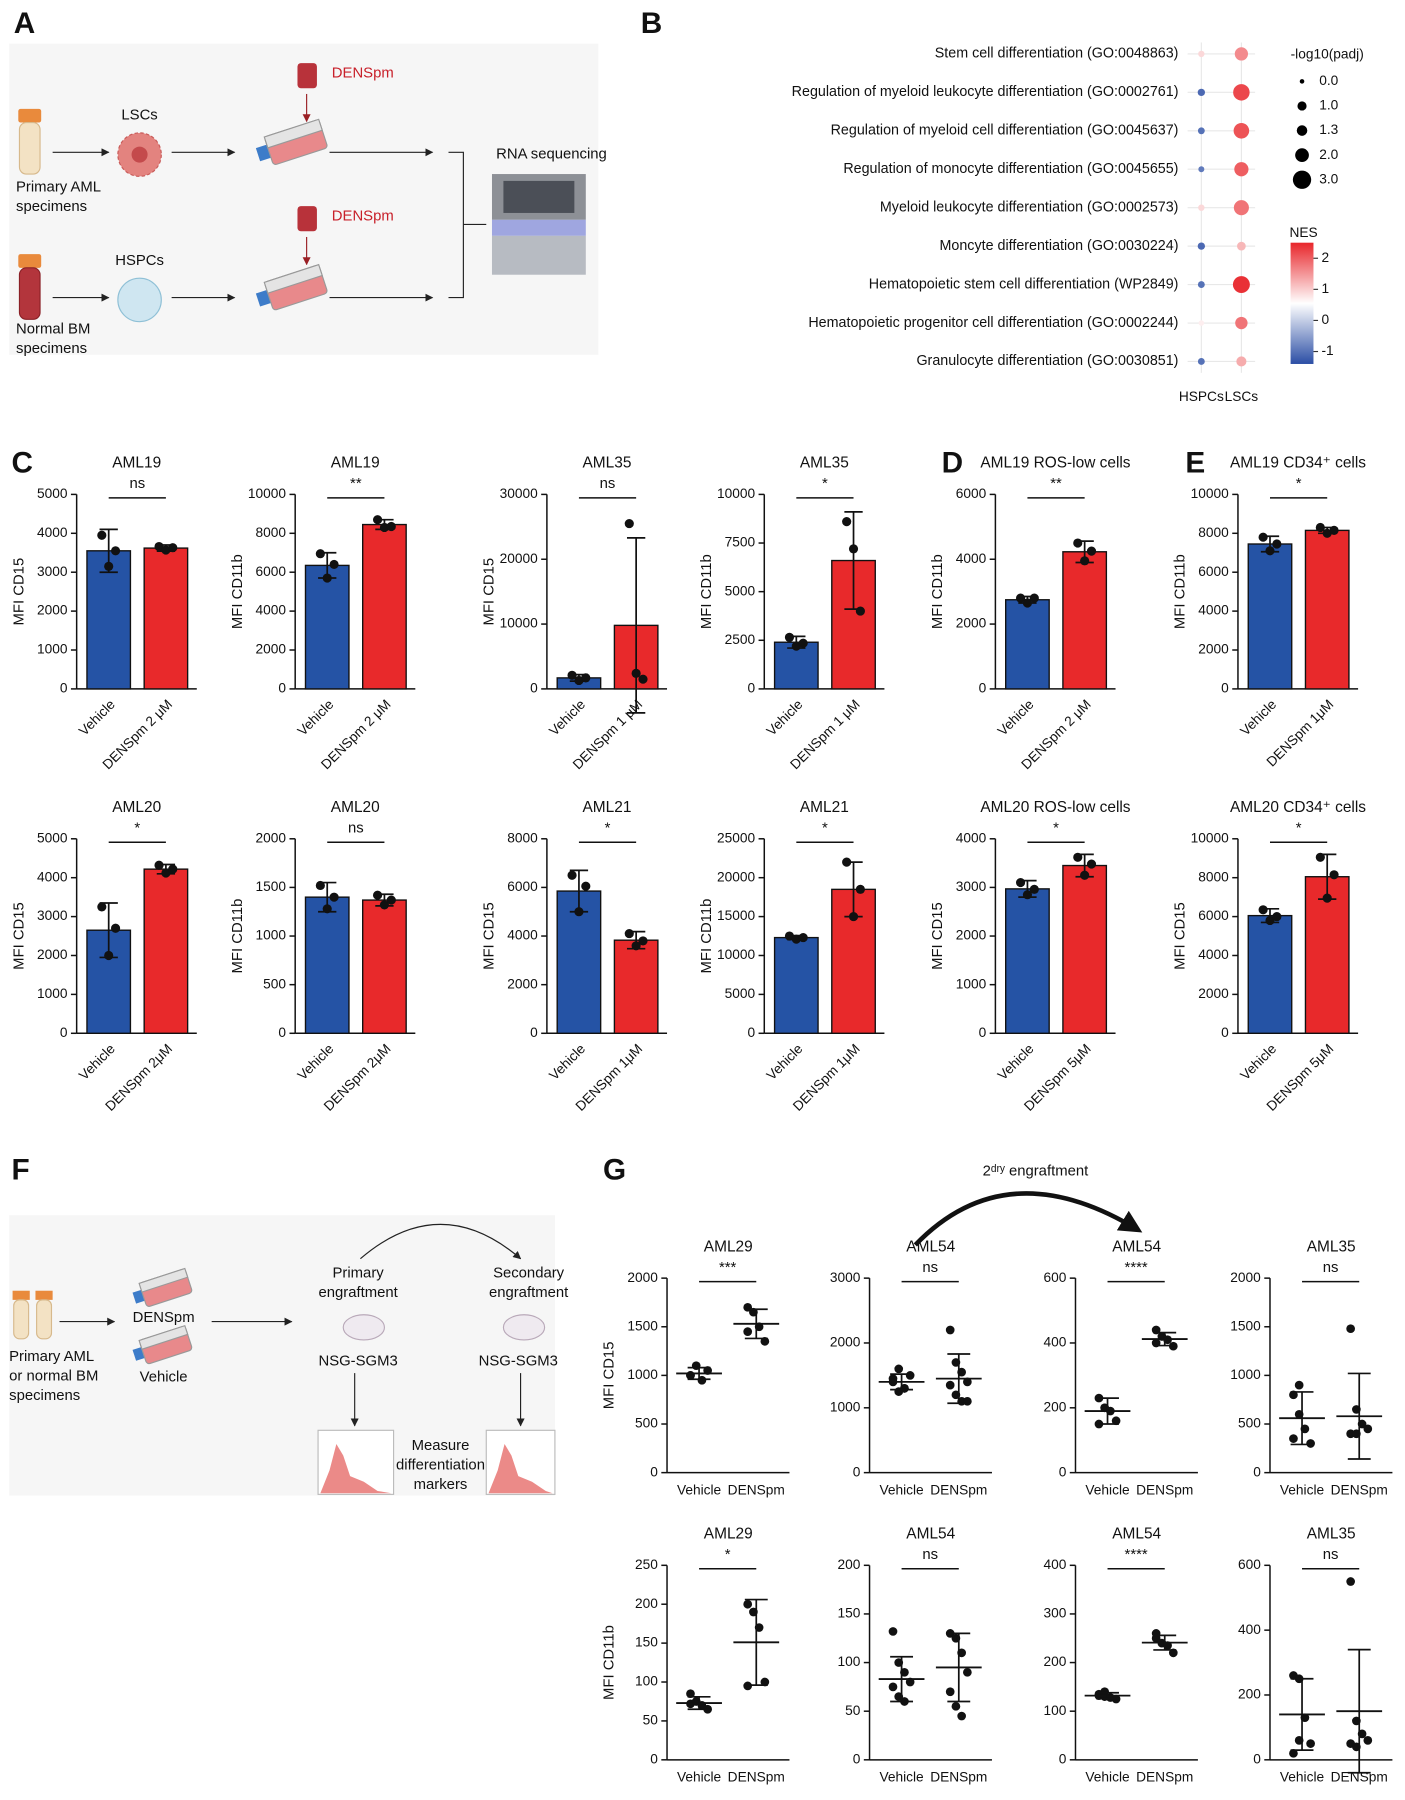 Image resolution: width=1405 pixels, height=1800 pixels. I want to click on diagram-label: LSCs, so click(139, 116).